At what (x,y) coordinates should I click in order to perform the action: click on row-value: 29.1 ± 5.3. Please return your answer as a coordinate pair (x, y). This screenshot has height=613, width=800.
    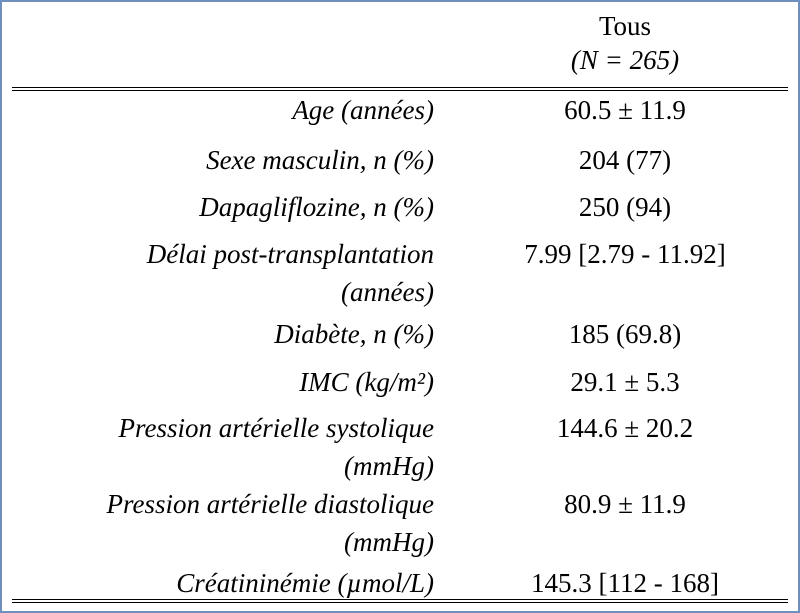
    Looking at the image, I should click on (625, 382).